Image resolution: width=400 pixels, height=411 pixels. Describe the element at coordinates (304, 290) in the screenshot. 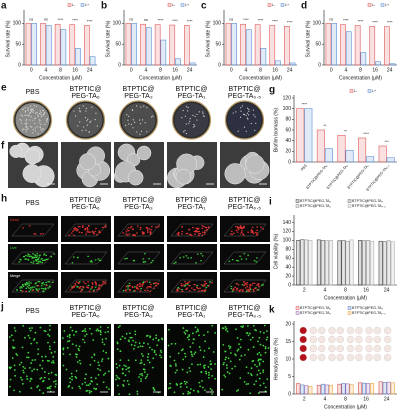

I see `x-tick-label: 2` at that location.